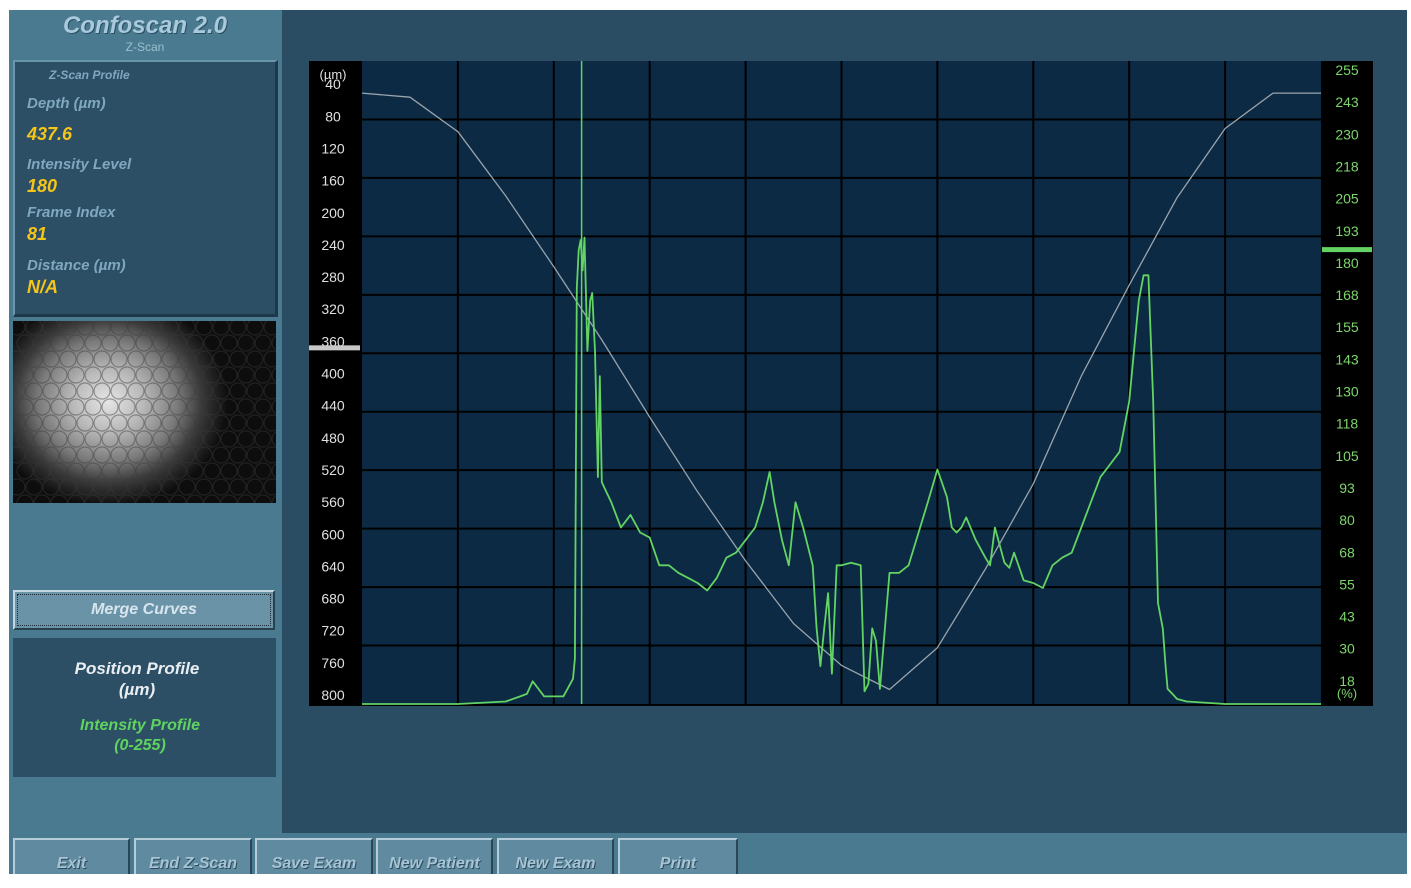 This screenshot has width=1411, height=888. I want to click on new-exam-button: New Exam, so click(555, 856).